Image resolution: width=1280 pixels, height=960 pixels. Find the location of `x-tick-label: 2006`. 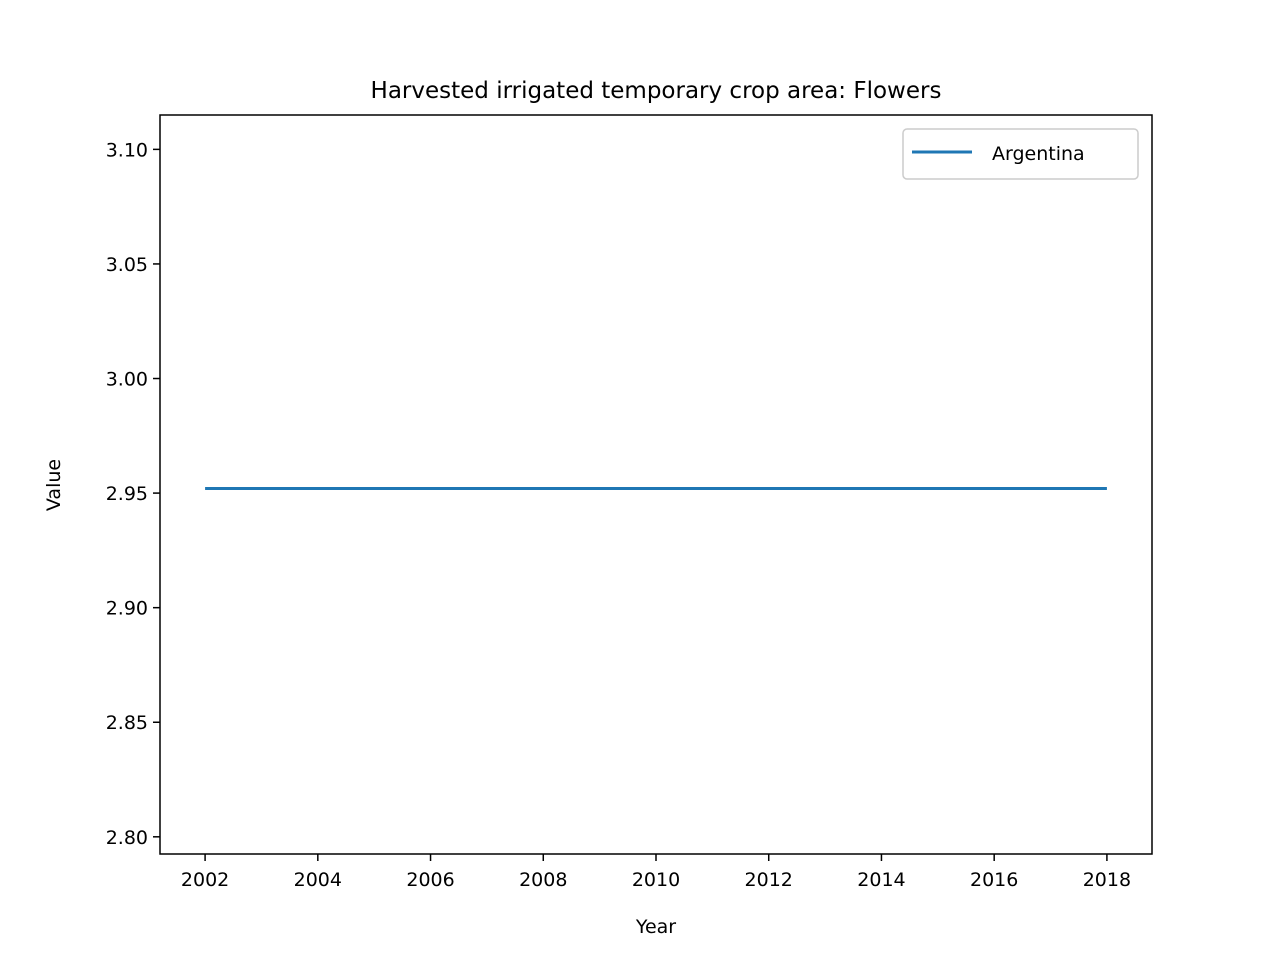

x-tick-label: 2006 is located at coordinates (430, 880).